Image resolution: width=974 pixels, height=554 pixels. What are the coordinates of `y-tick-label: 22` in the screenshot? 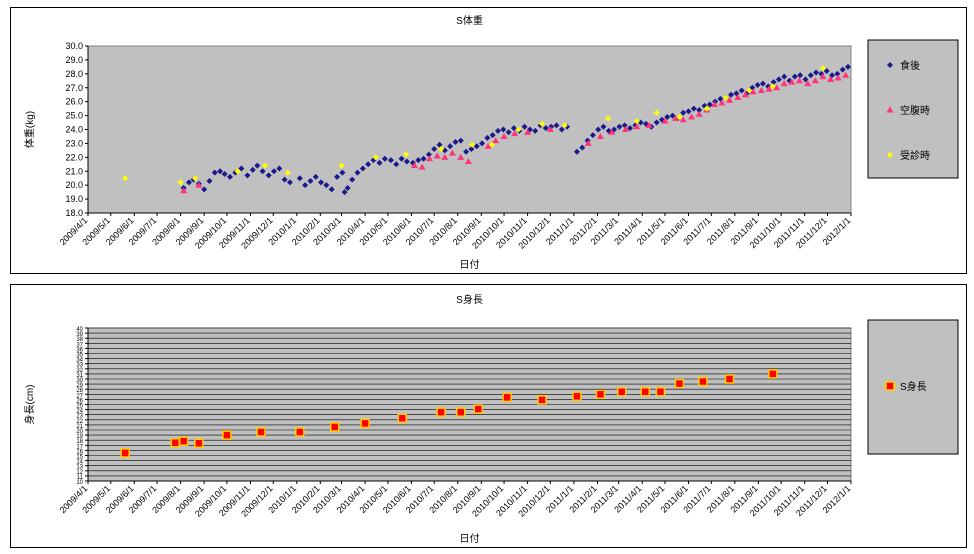 It's located at (79, 422).